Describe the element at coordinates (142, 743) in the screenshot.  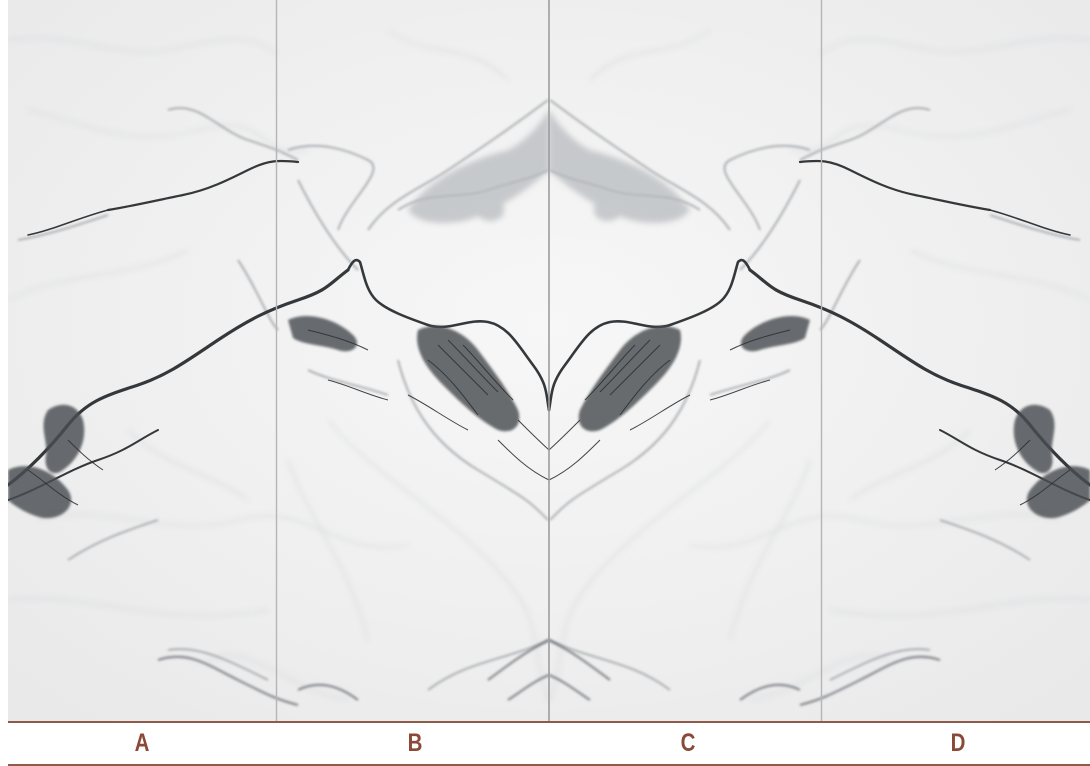
I see `panel-label-a: A` at that location.